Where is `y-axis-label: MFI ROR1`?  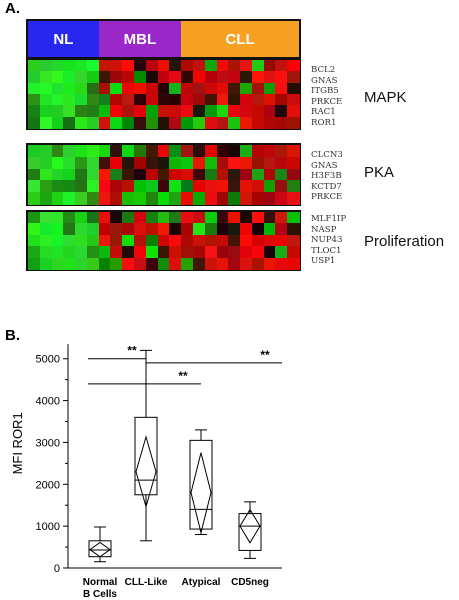 y-axis-label: MFI ROR1 is located at coordinates (17, 443).